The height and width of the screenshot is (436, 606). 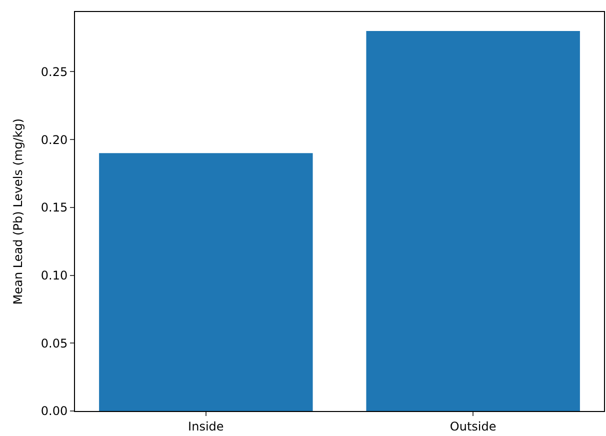 I want to click on y-axis-title: Mean Lead (Pb) Levels (mg/kg), so click(x=18, y=211).